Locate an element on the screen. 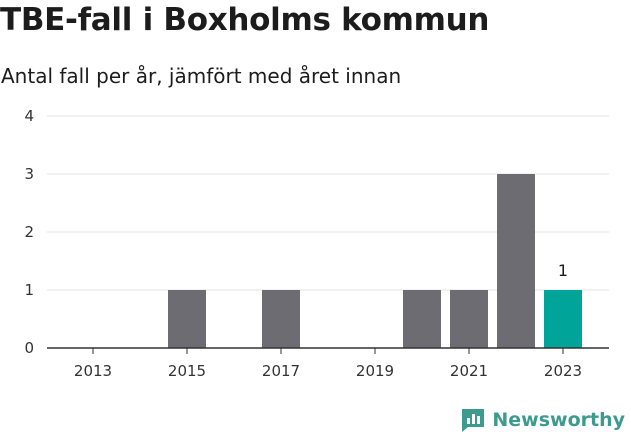 This screenshot has width=631, height=439. bar-2022 is located at coordinates (516, 261).